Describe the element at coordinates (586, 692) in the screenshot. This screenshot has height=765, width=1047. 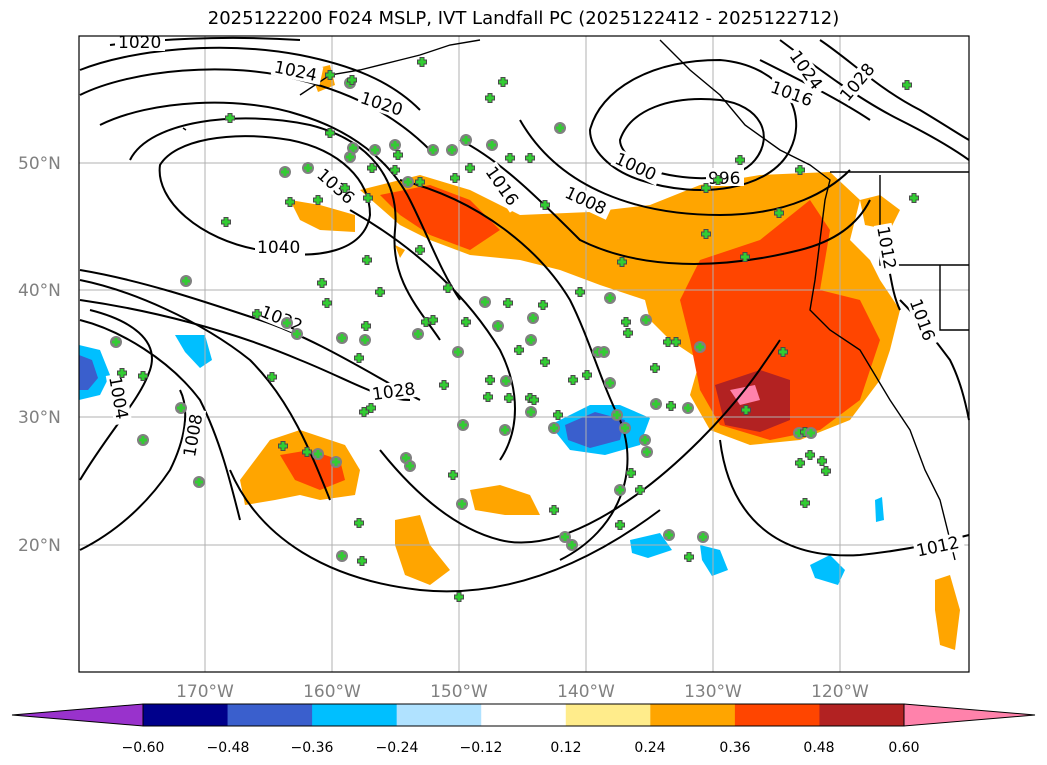
I see `lon-label: 140°W` at that location.